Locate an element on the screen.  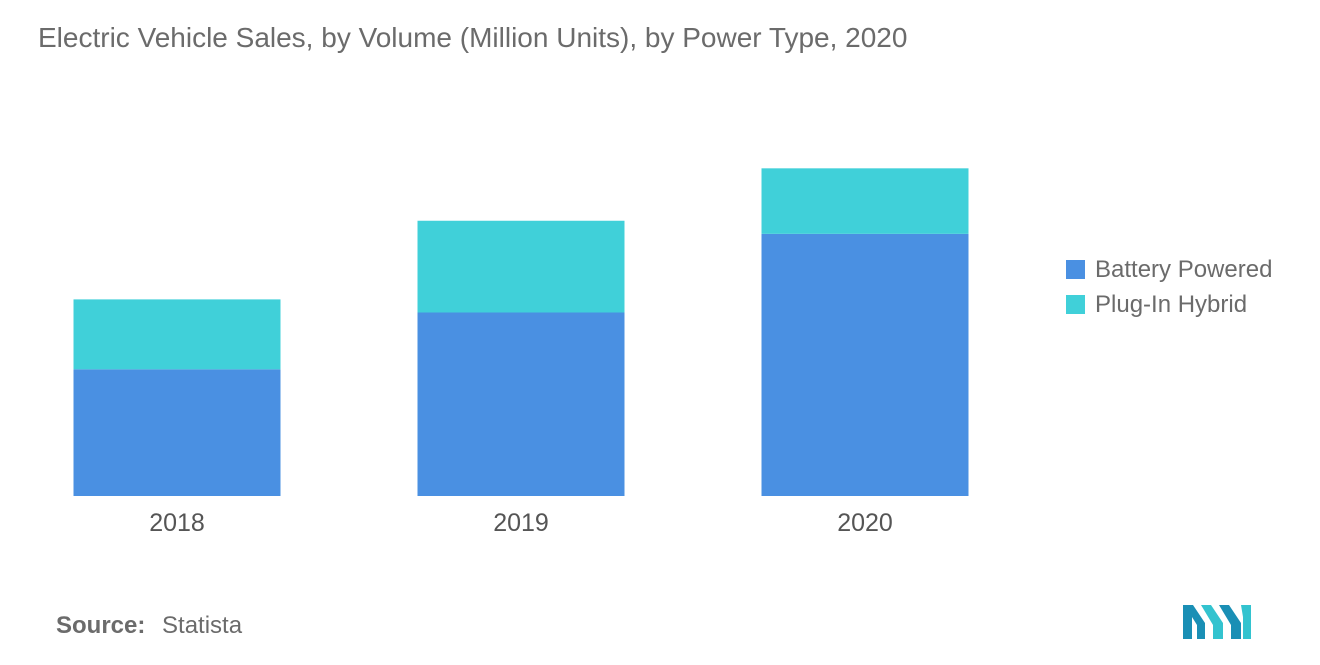
bar-2020-battery-powered is located at coordinates (865, 364).